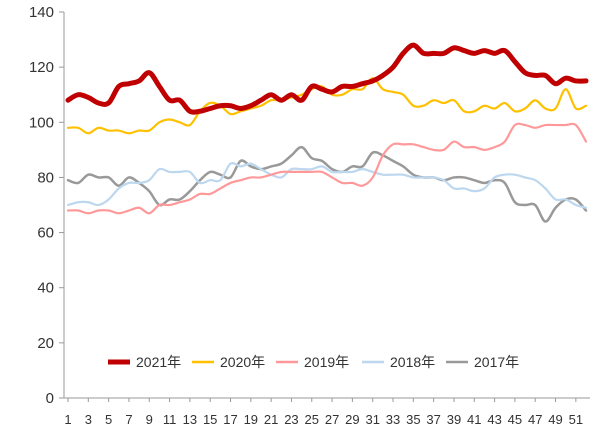 The width and height of the screenshot is (600, 438). Describe the element at coordinates (535, 419) in the screenshot. I see `x-tick-label: 47` at that location.